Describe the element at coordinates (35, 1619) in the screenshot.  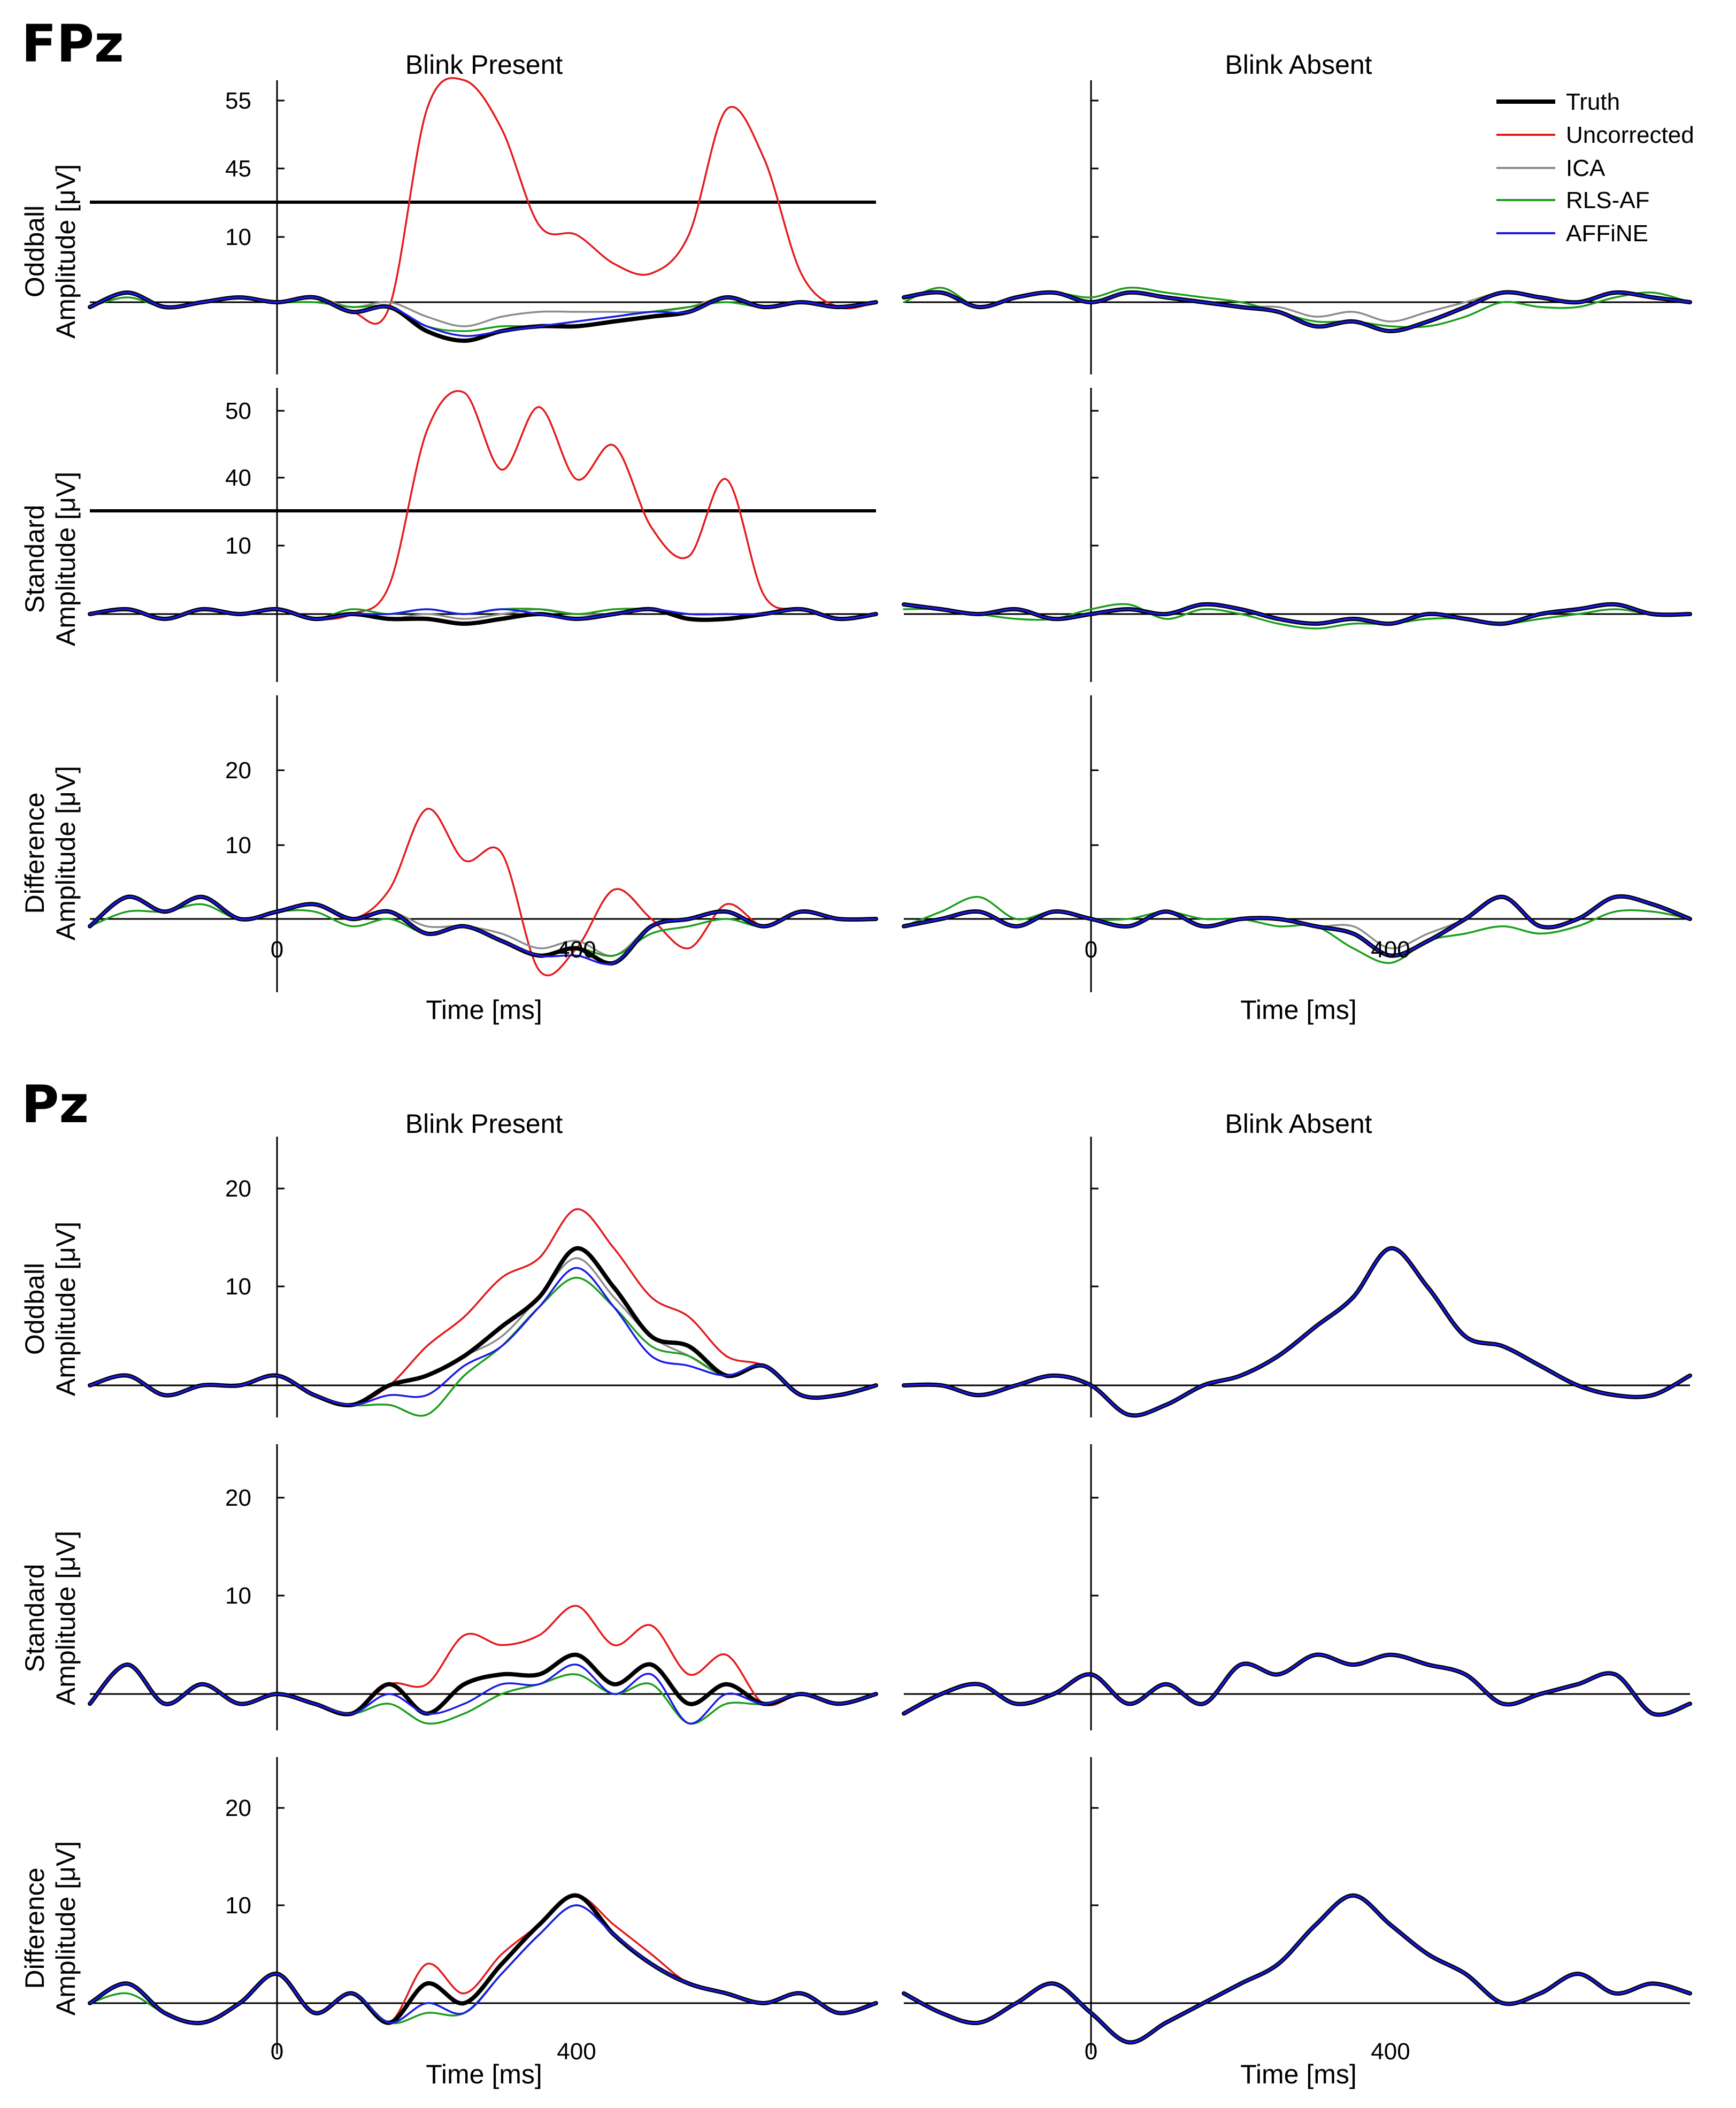
I see `pz-row-title-standard: Standard` at that location.